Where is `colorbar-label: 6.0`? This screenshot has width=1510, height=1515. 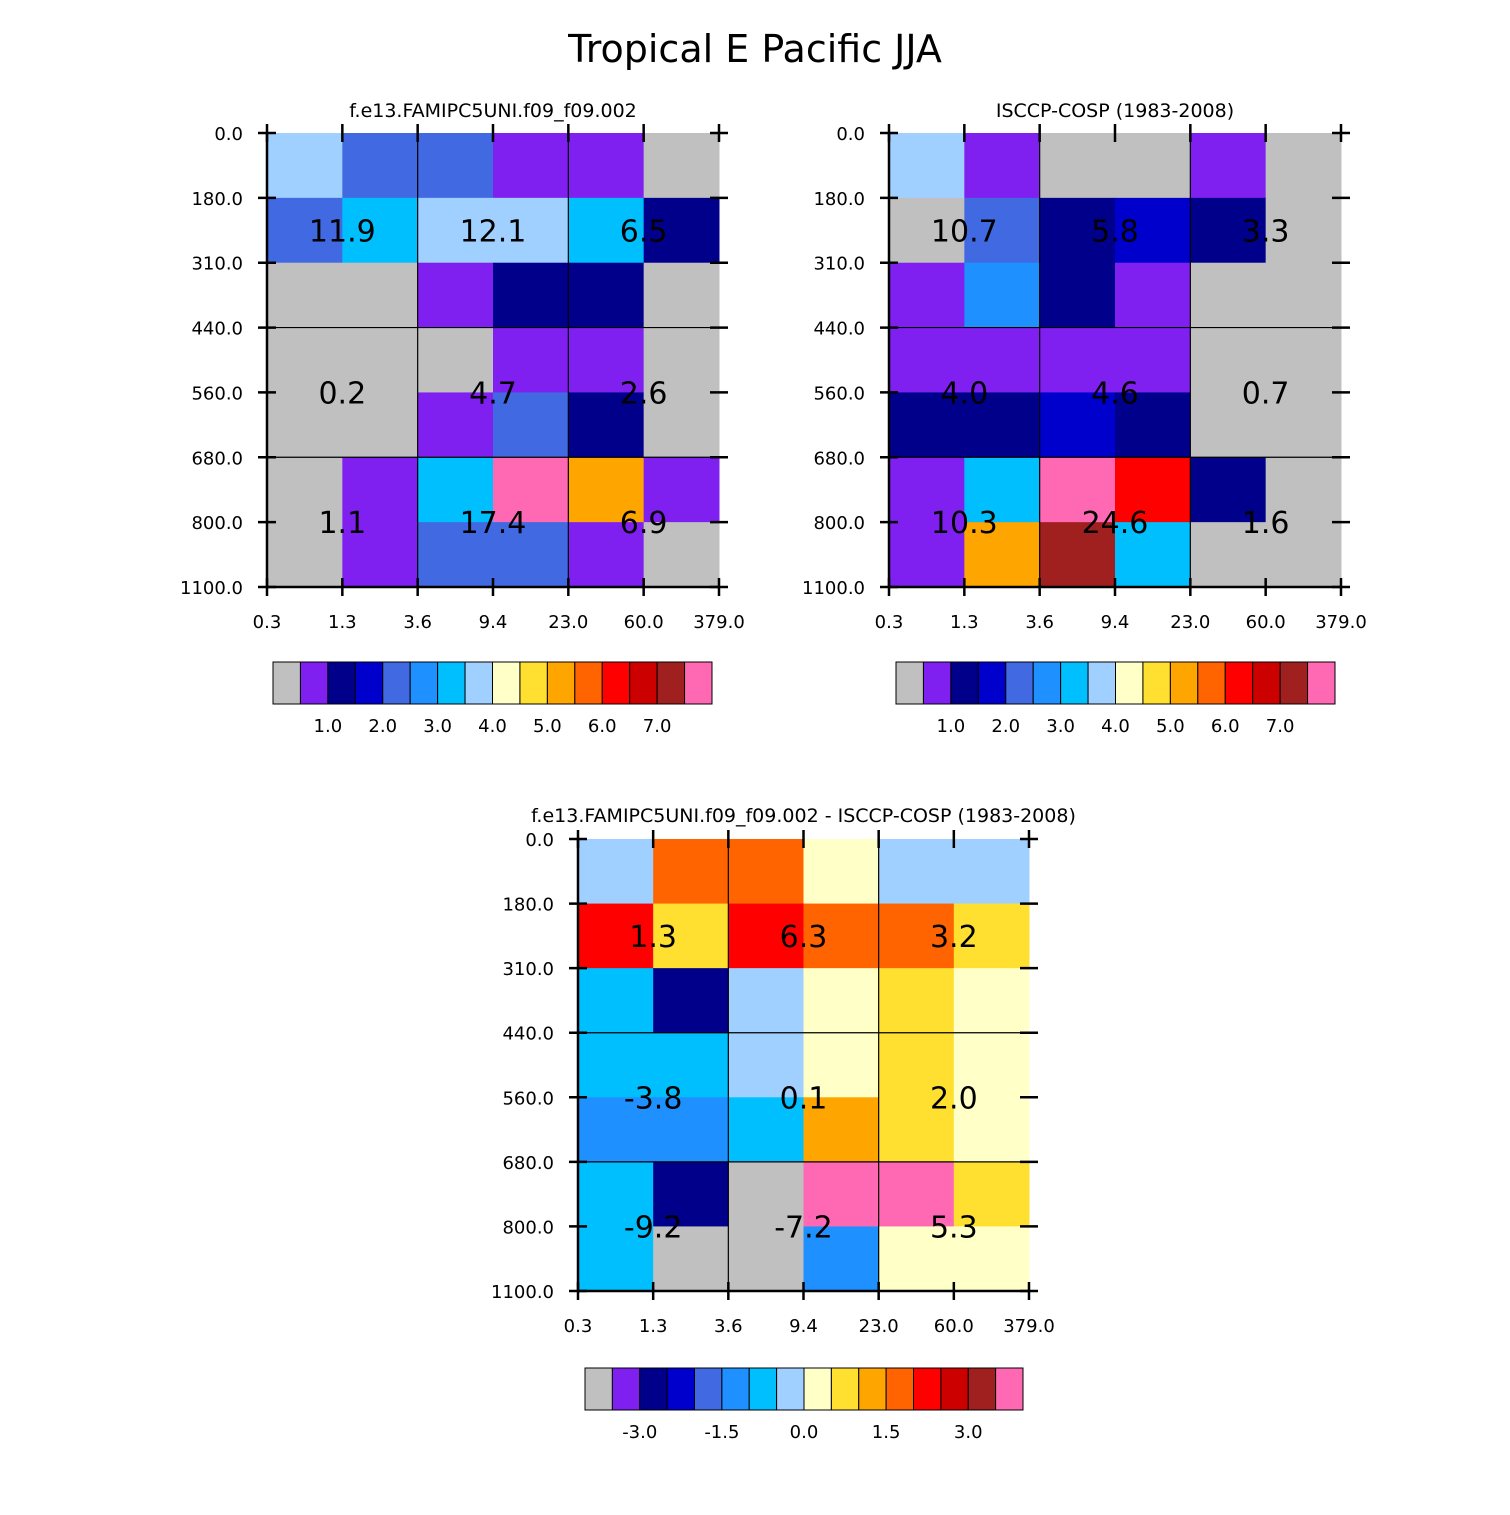 colorbar-label: 6.0 is located at coordinates (602, 726).